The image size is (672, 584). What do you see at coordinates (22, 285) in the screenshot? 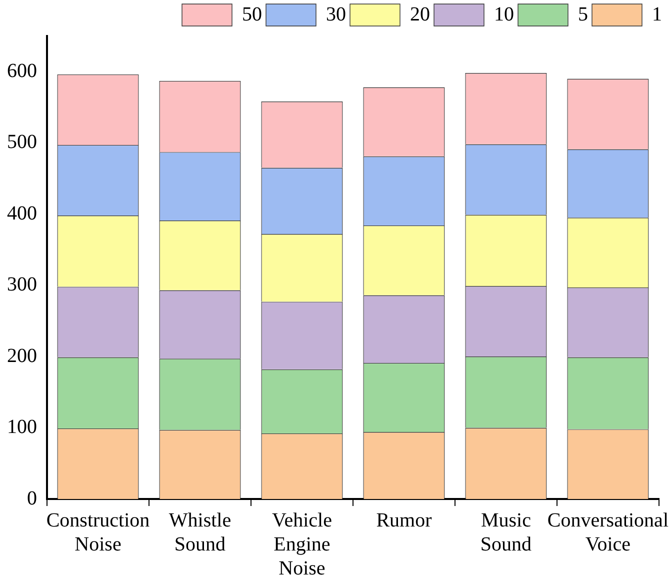
I see `y-tick-label: 300` at bounding box center [22, 285].